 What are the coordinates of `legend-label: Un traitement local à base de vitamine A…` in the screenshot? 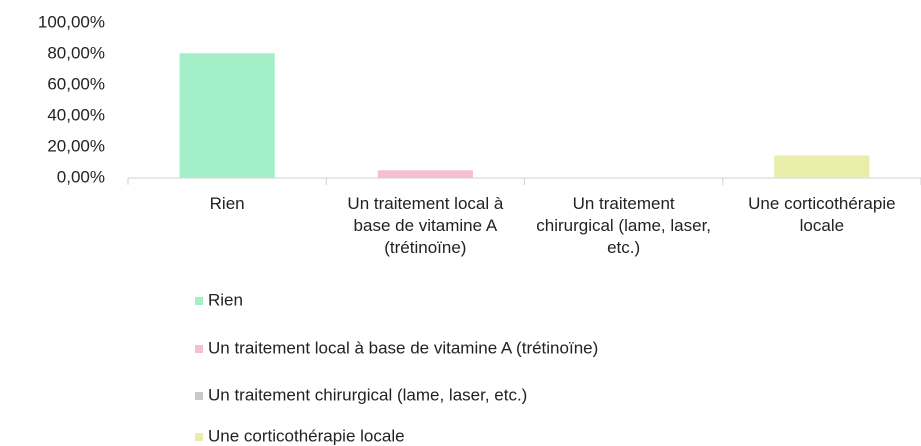 It's located at (403, 347).